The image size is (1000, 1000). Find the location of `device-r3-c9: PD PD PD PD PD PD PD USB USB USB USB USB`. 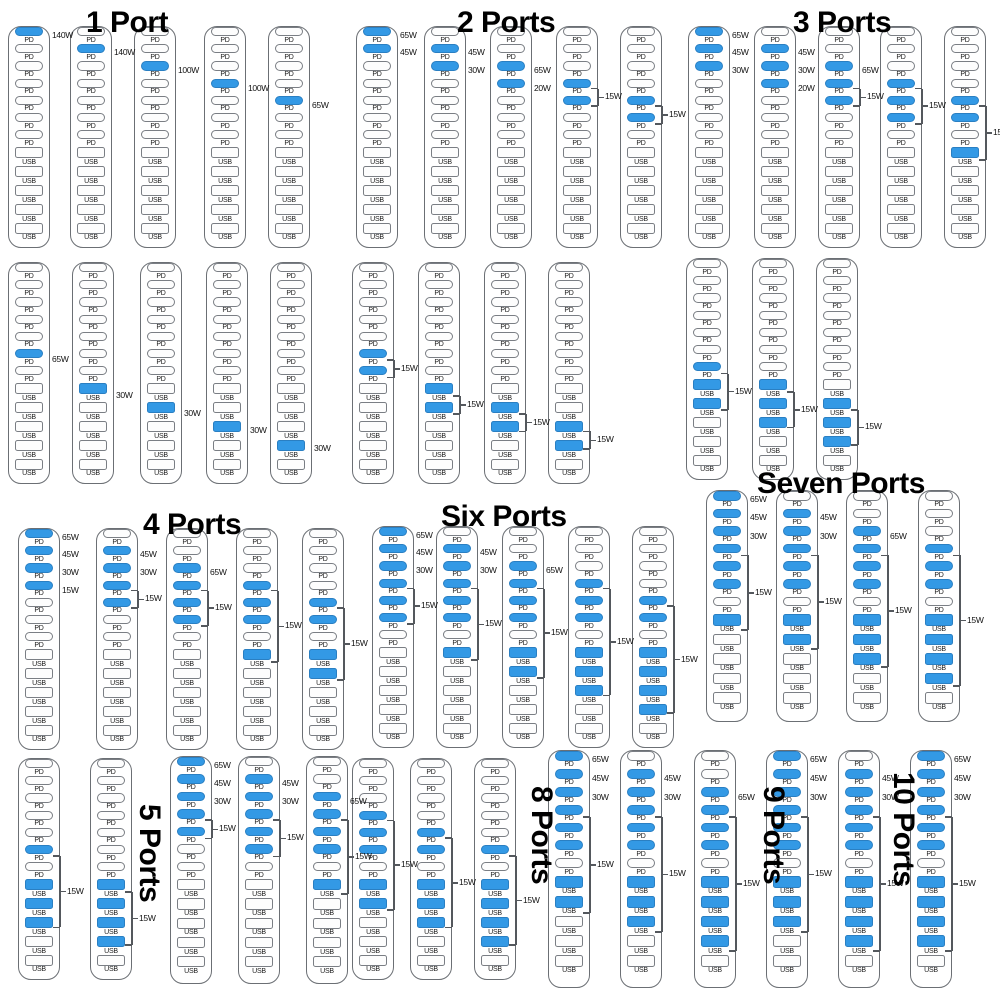

device-r3-c9: PD PD PD PD PD PD PD USB USB USB USB USB is located at coordinates (589, 637).